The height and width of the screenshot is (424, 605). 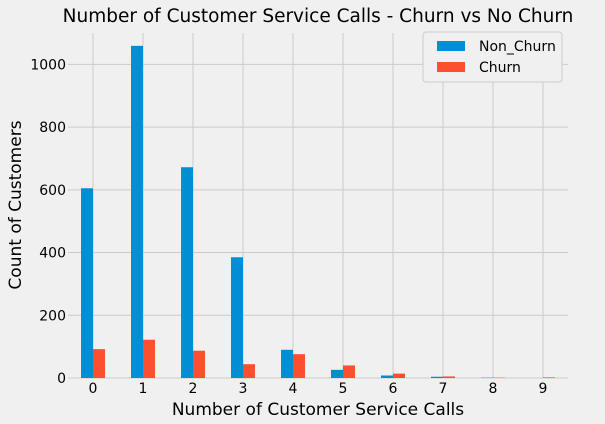 I want to click on x-tick-labels: 0 1 2 3 4 5 6 7 8 9, so click(x=318, y=389).